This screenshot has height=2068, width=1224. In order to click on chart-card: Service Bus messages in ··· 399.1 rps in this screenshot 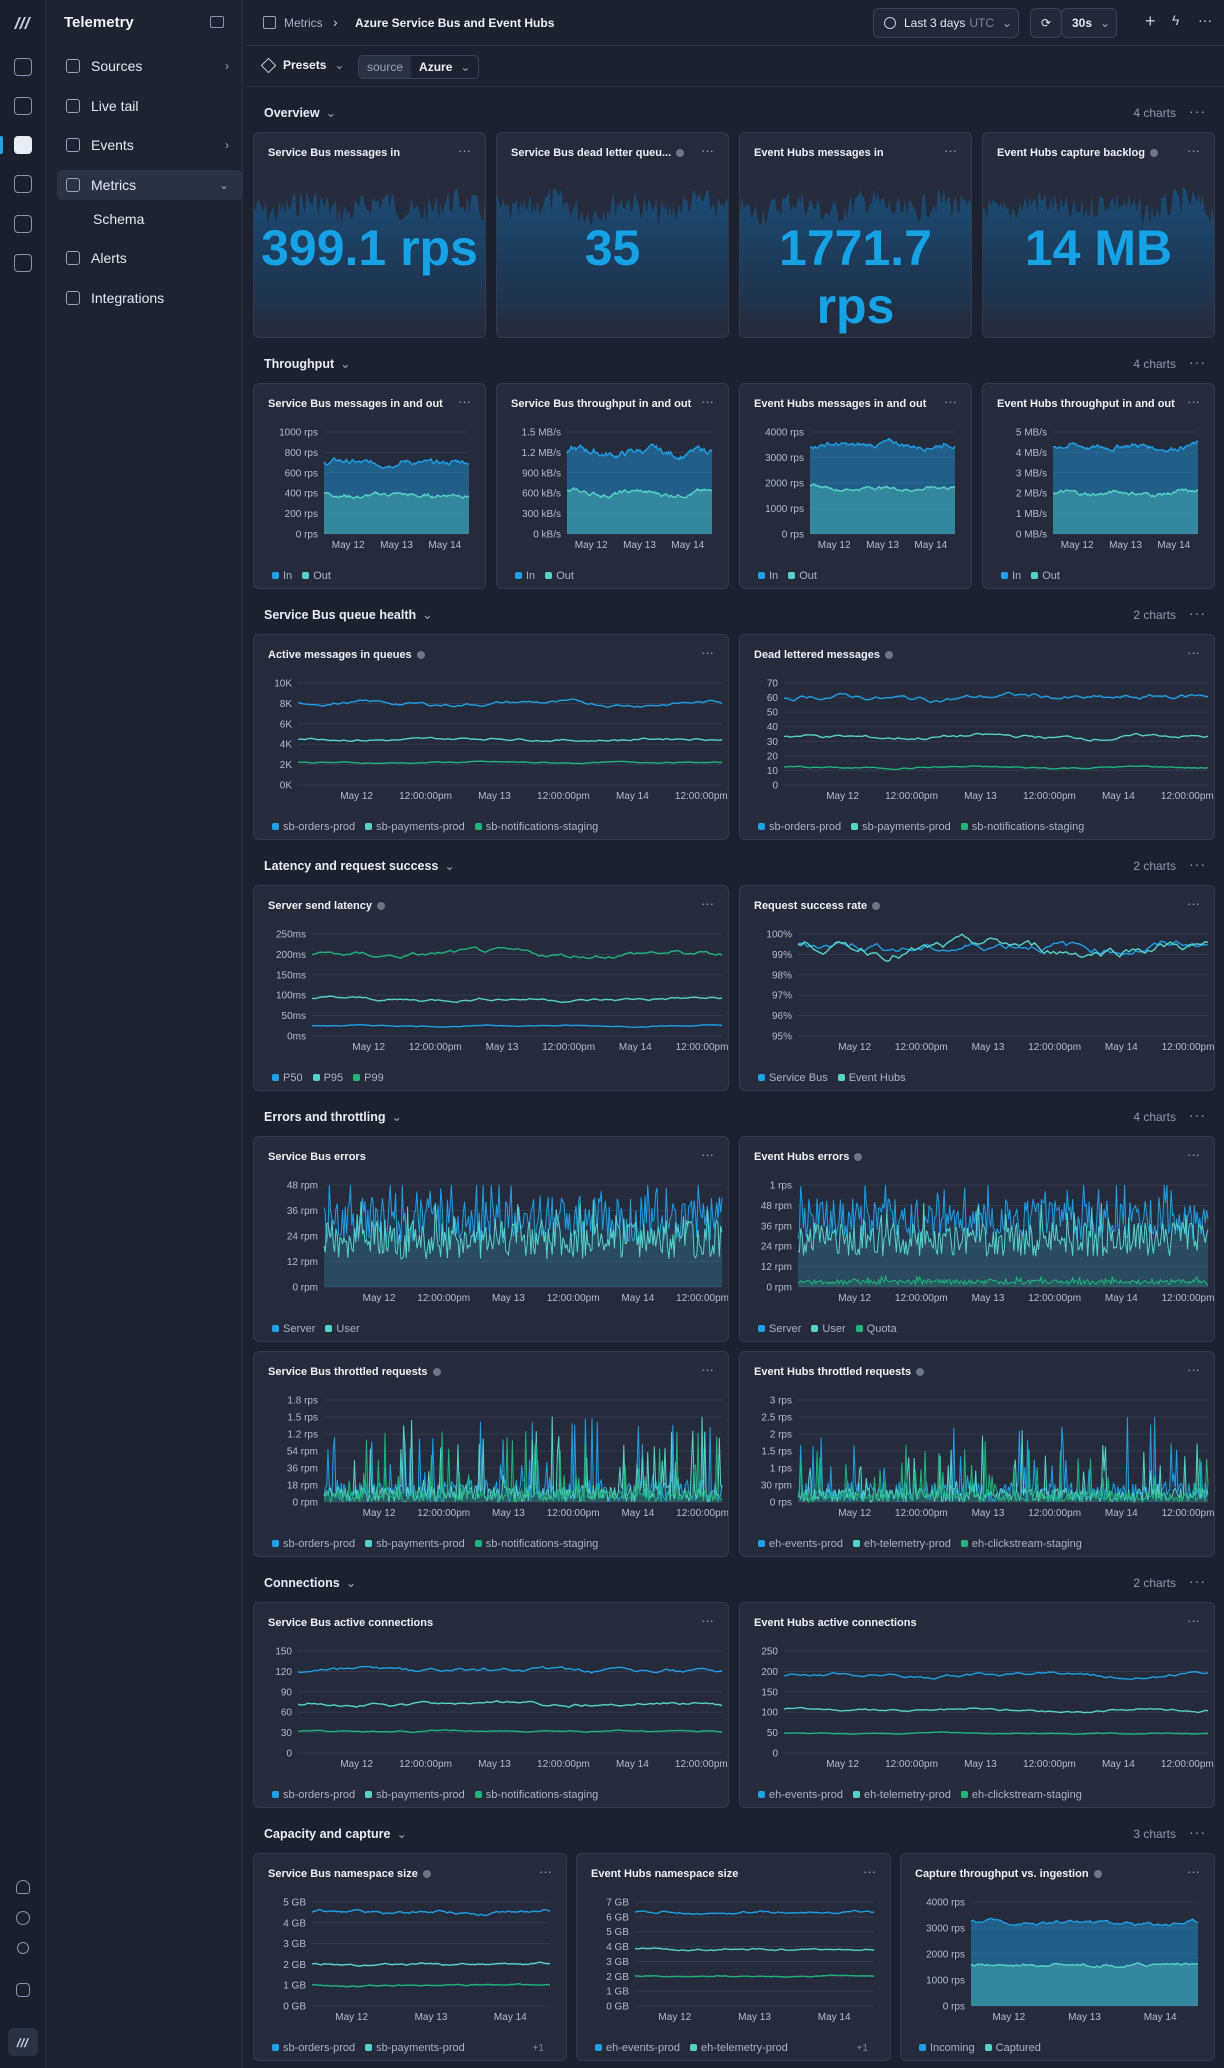, I will do `click(369, 235)`.